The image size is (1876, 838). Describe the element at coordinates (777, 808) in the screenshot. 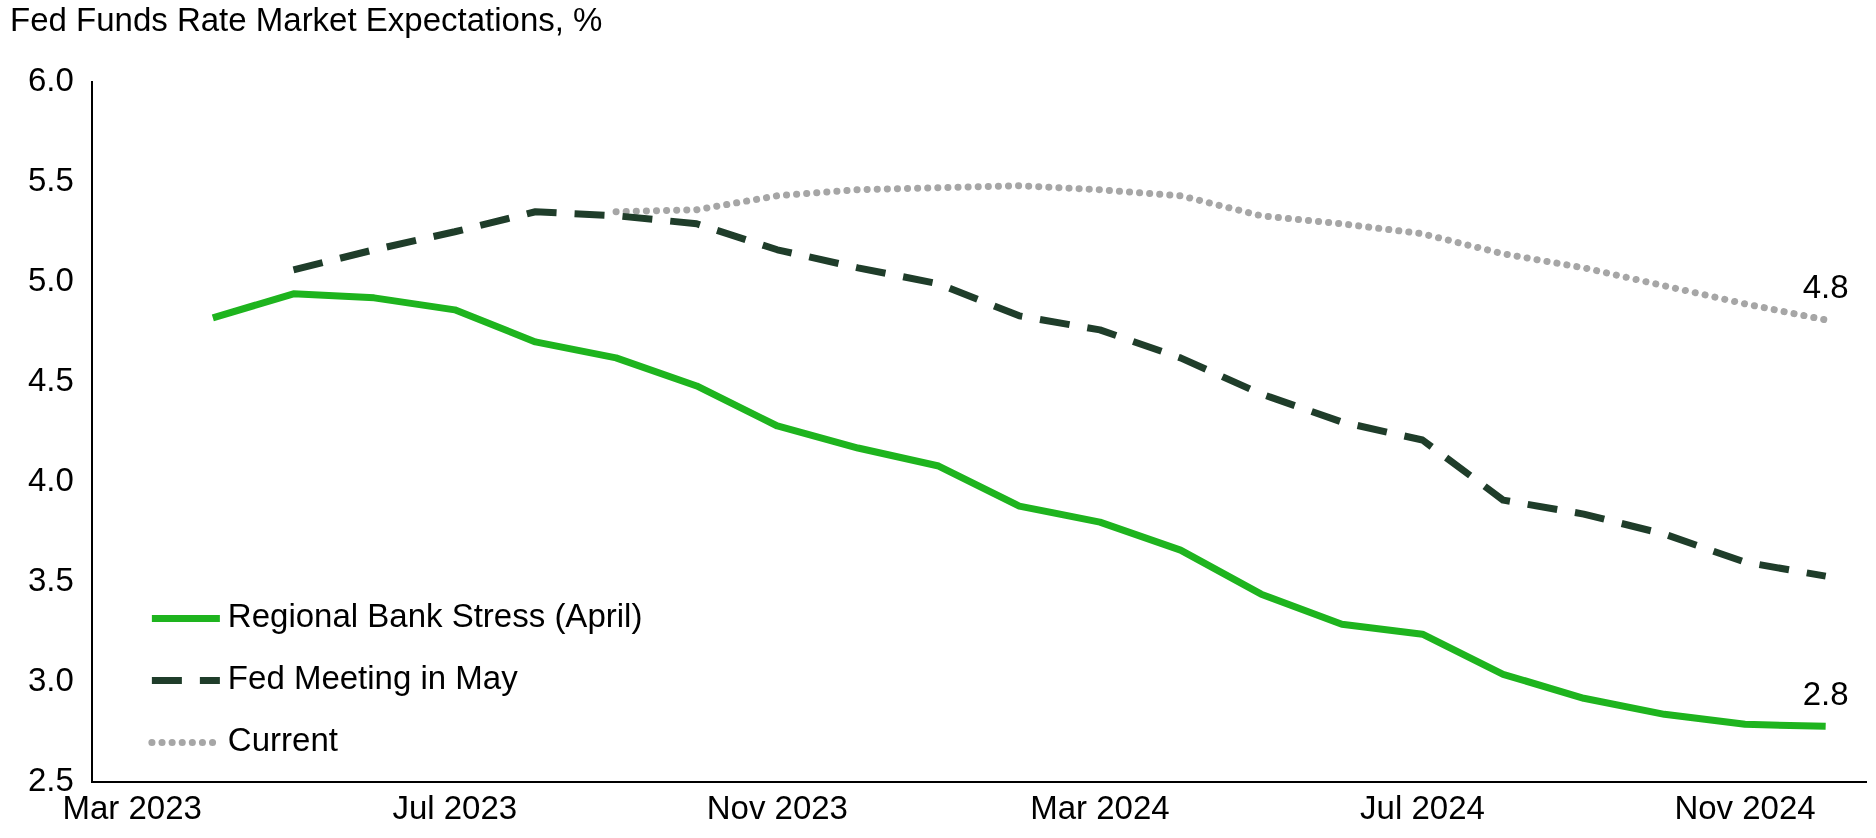

I see `x-tick-label: Nov 2023` at that location.